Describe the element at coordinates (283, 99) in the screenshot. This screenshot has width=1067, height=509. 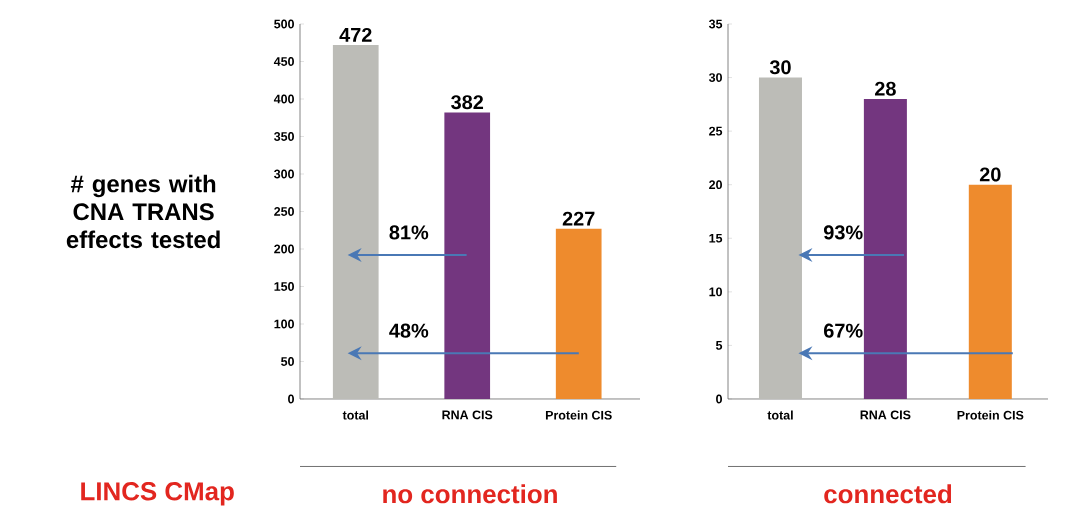
I see `y-tick-label: 400` at that location.